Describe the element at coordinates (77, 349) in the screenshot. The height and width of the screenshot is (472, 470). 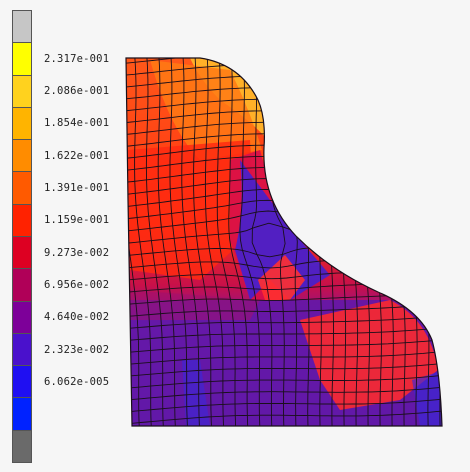
I see `legend-label: 2.323e-002` at that location.